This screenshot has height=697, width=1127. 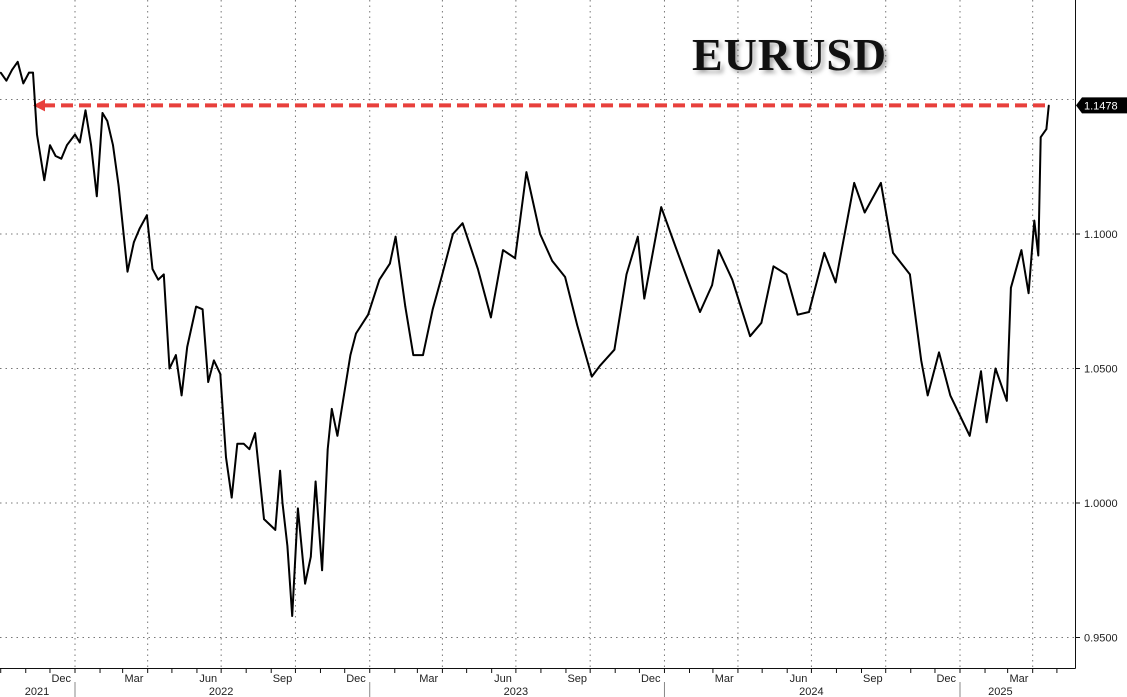 I want to click on x-tick-label: Sep, so click(x=577, y=679).